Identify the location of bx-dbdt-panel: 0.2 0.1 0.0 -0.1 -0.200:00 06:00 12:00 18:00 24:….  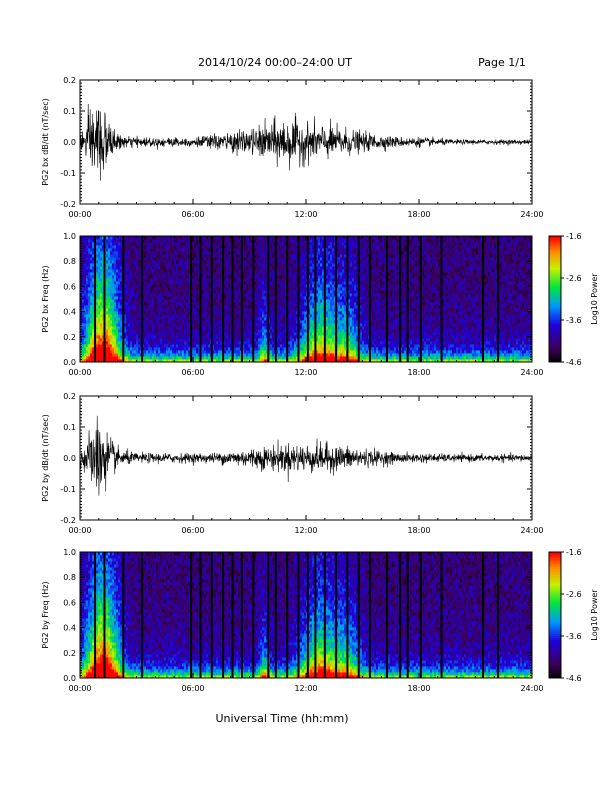
(292, 147).